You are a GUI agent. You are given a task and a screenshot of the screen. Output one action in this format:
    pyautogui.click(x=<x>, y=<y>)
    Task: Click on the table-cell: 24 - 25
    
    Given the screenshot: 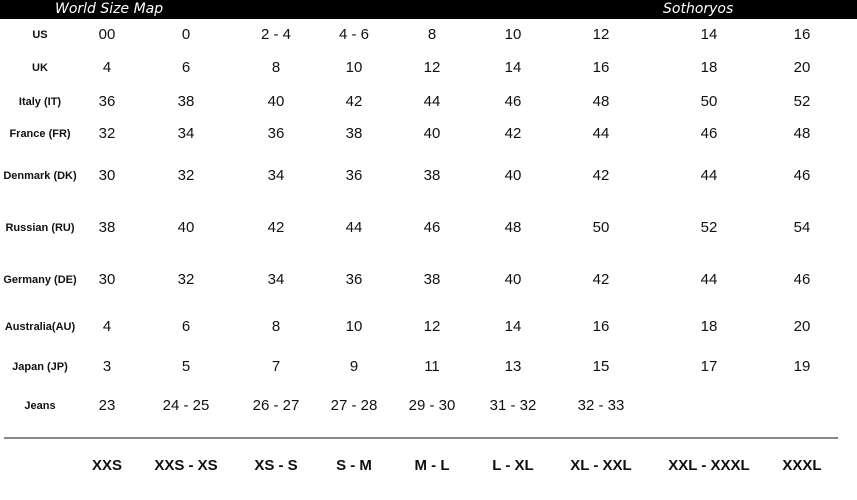 What is the action you would take?
    pyautogui.click(x=186, y=405)
    